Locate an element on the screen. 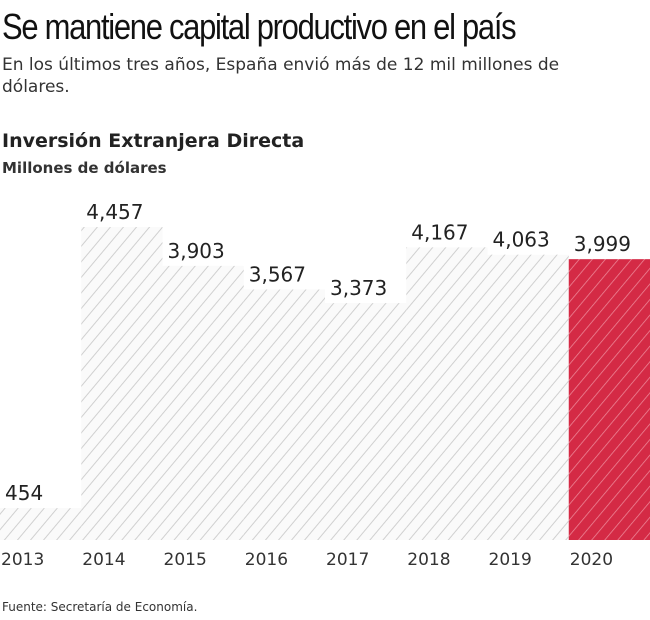  data-label: 3,373 is located at coordinates (358, 288).